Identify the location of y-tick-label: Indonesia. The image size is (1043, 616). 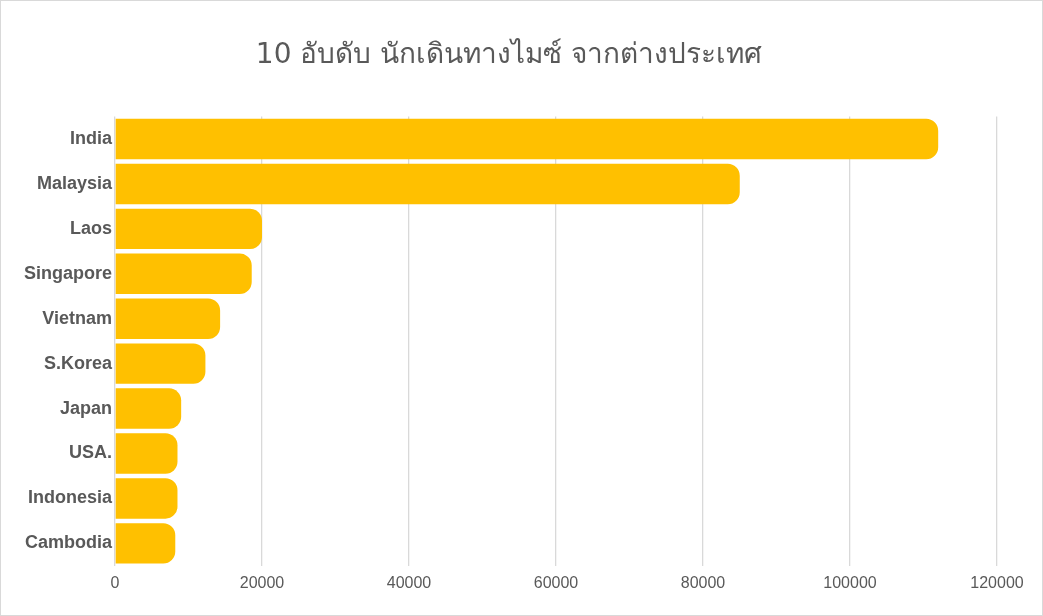
(70, 497).